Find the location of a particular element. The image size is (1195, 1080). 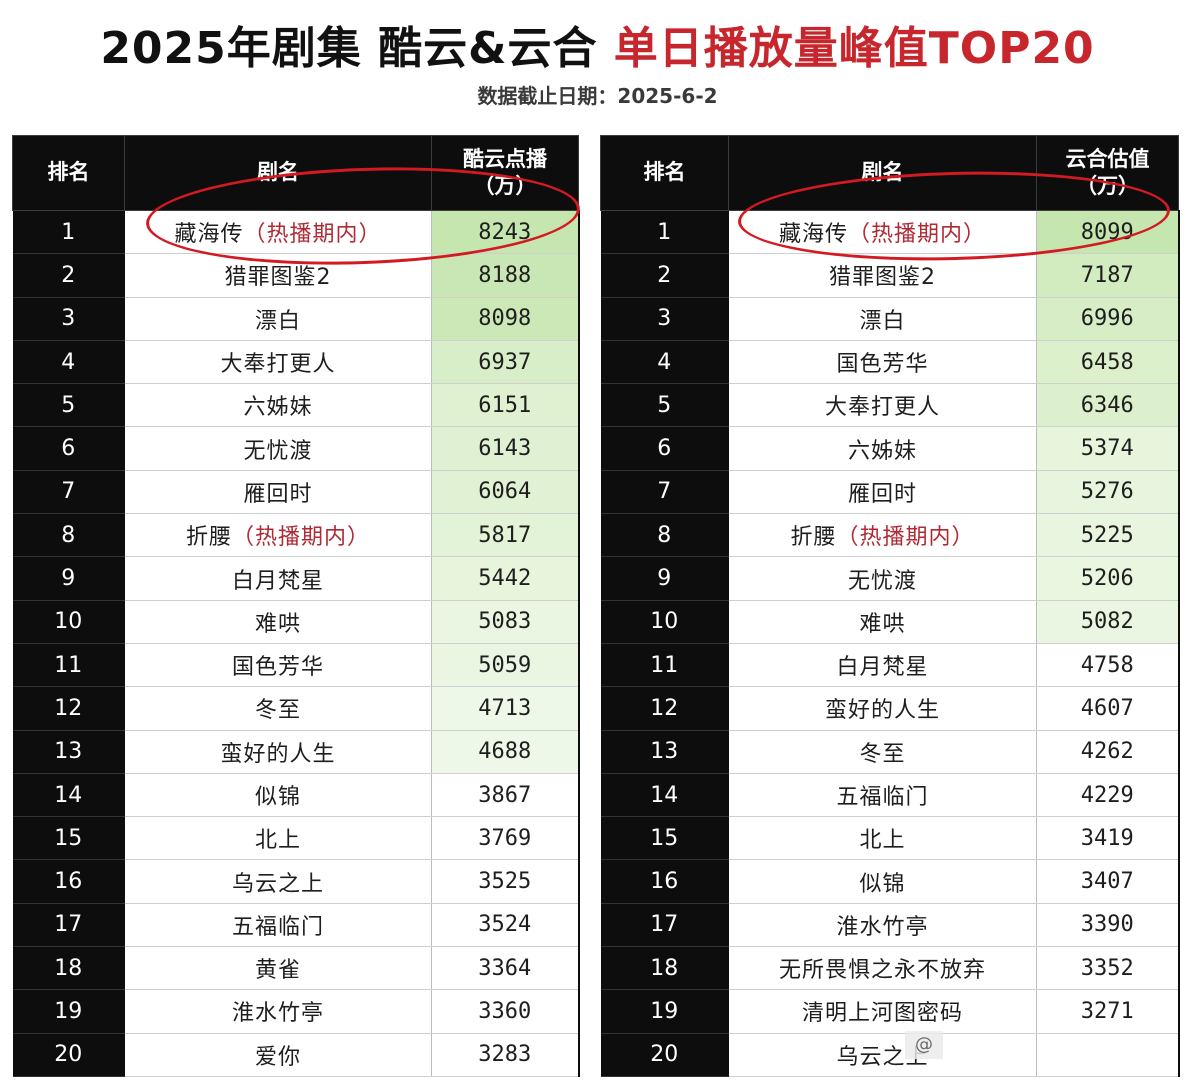

drama-name-cell: 淮水竹亭 is located at coordinates (278, 1011).